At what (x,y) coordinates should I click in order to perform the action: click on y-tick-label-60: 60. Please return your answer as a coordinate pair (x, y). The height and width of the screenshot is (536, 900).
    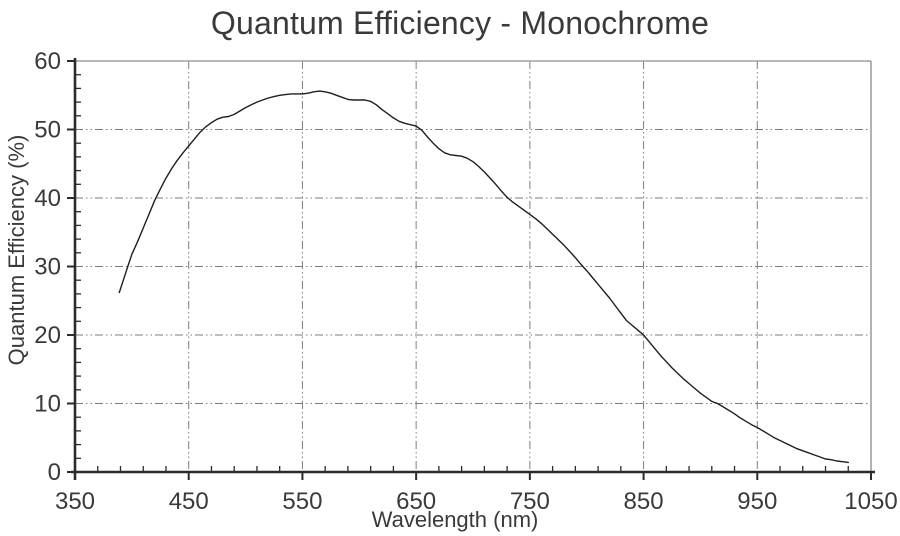
    Looking at the image, I should click on (47, 61).